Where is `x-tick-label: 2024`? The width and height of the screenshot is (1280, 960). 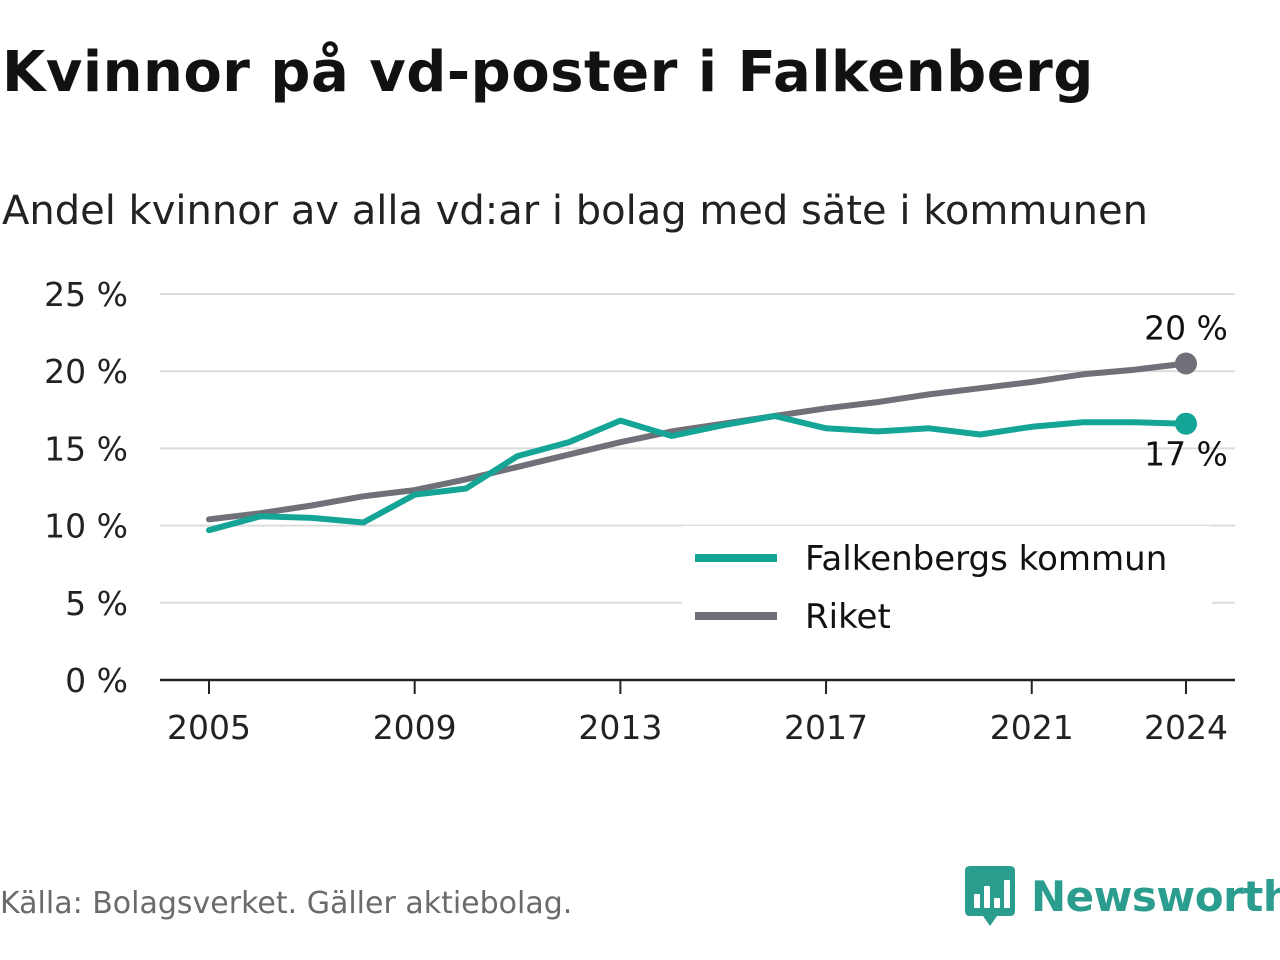 x-tick-label: 2024 is located at coordinates (1186, 727).